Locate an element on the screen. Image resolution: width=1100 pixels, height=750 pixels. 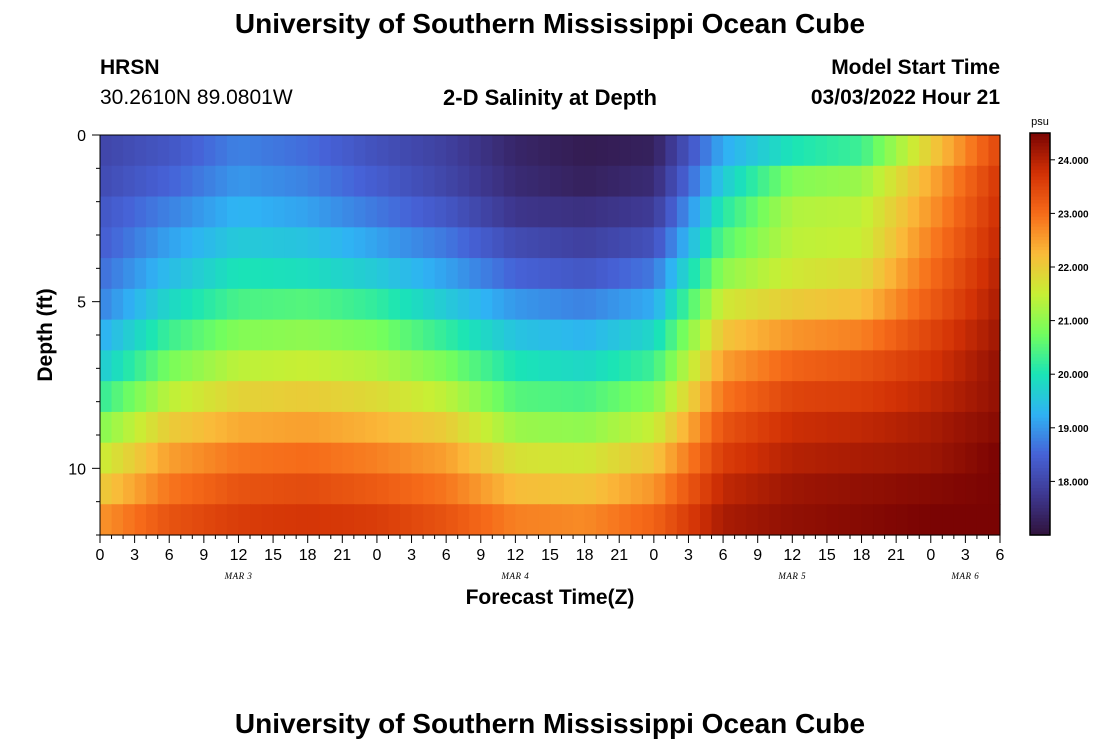
x-tick-label: 15 is located at coordinates (273, 555).